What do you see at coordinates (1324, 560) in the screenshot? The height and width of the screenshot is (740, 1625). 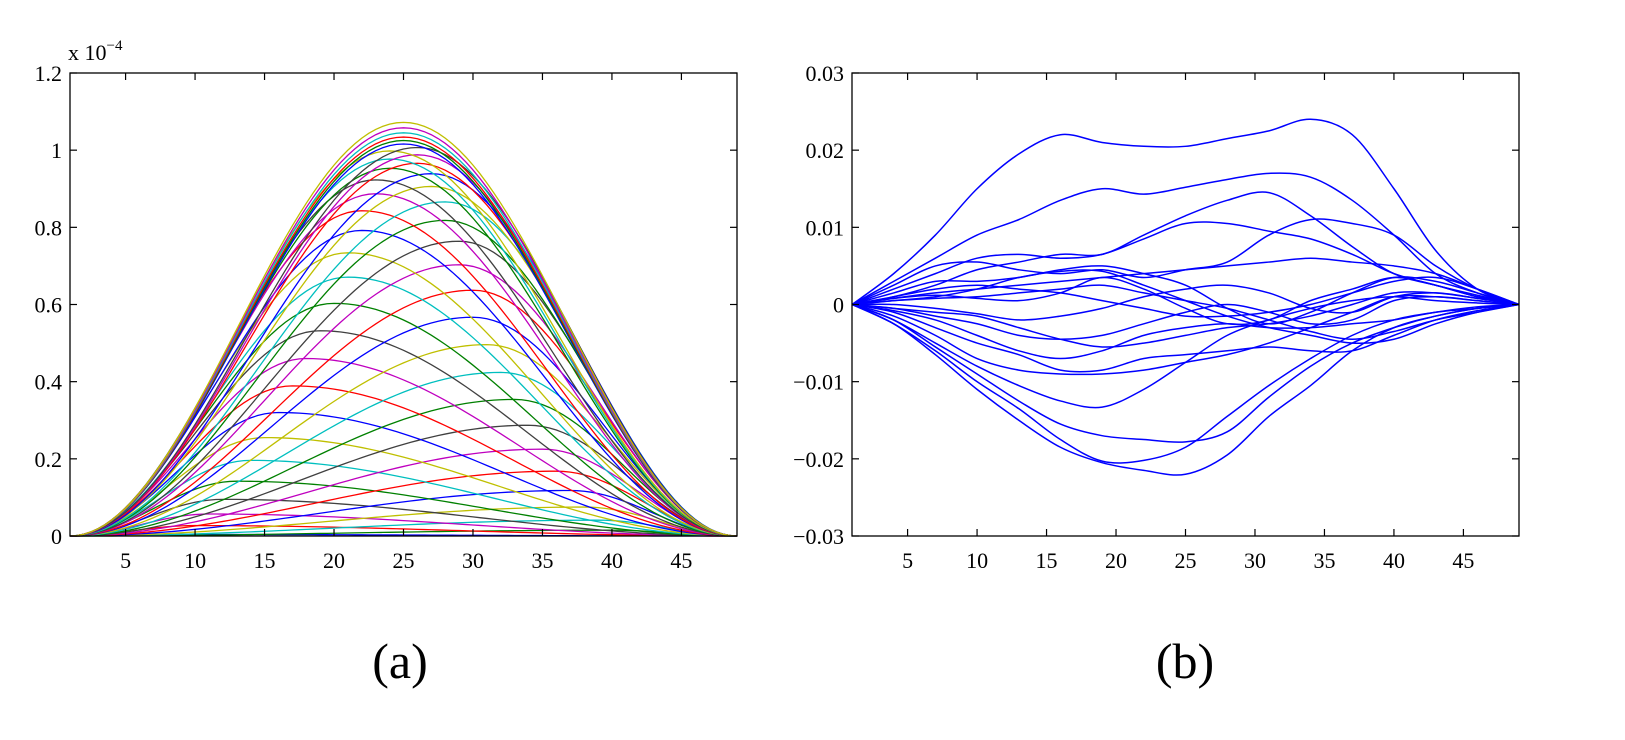 I see `x-tick-label-b: 35` at bounding box center [1324, 560].